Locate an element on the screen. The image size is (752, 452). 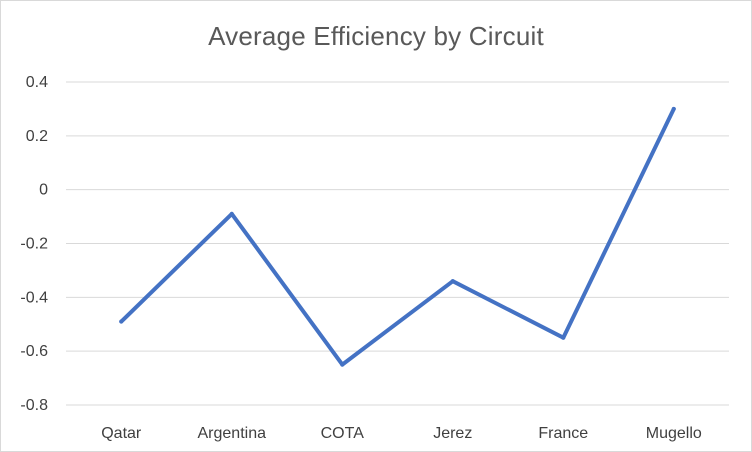
chart-title: Average Efficiency by Circuit is located at coordinates (376, 36).